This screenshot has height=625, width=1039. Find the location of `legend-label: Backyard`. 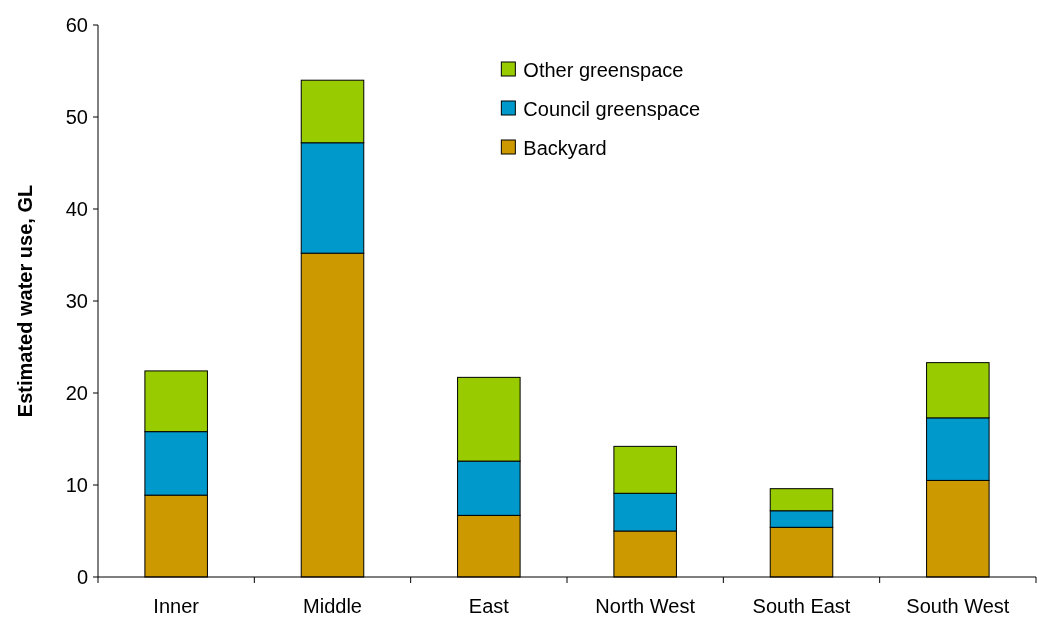

legend-label: Backyard is located at coordinates (565, 148).